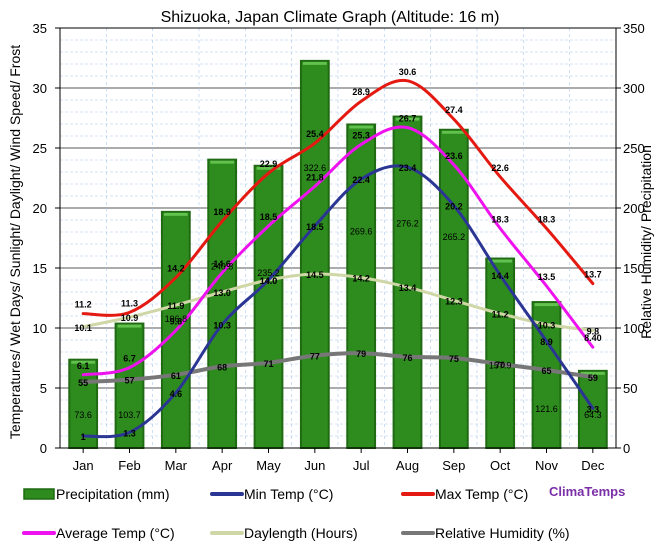 Image resolution: width=661 pixels, height=558 pixels. I want to click on x-tick-label: Sep, so click(453, 465).